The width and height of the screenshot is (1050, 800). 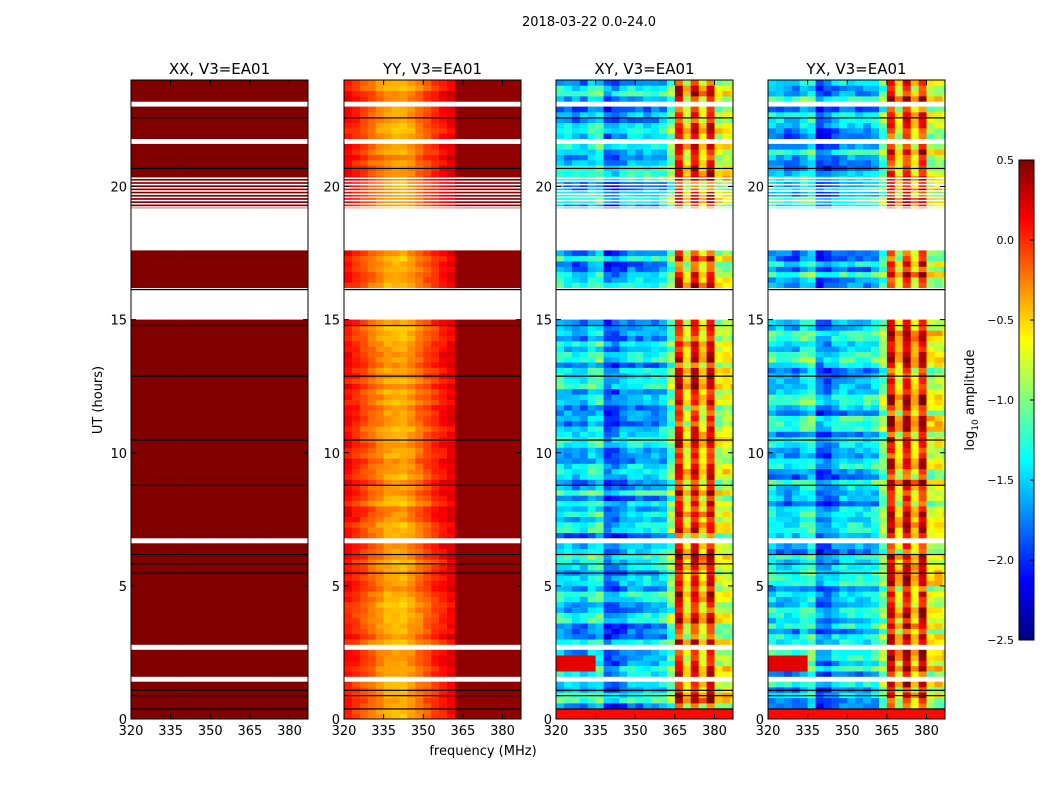 I want to click on flagged-stripe, so click(x=219, y=204).